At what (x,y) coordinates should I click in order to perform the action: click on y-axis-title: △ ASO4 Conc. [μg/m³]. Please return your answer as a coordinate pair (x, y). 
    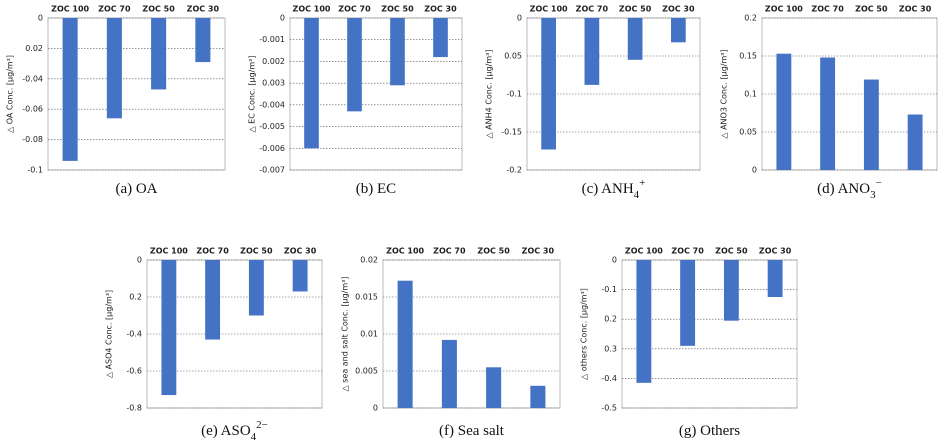
    Looking at the image, I should click on (109, 334).